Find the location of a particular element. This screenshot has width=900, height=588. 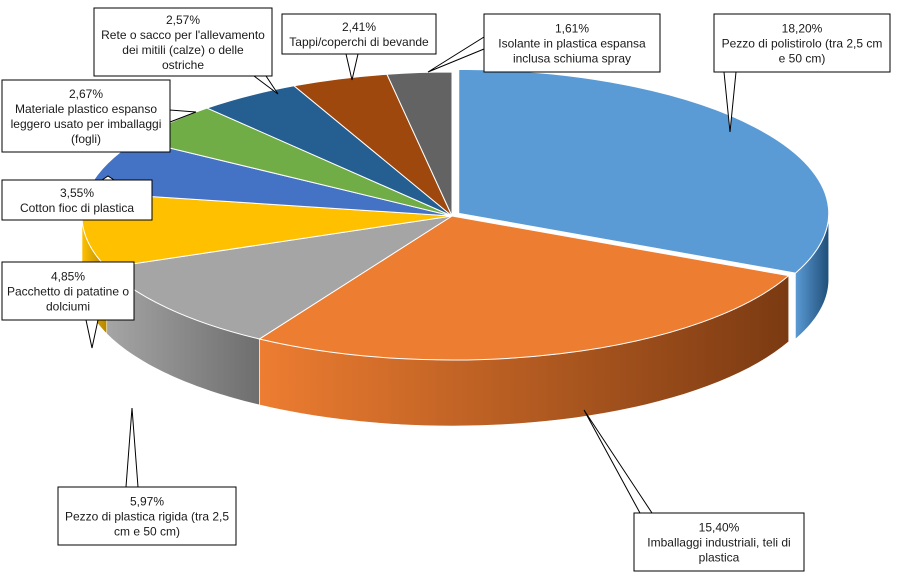

slice-percent-label: 2,57% is located at coordinates (183, 20).